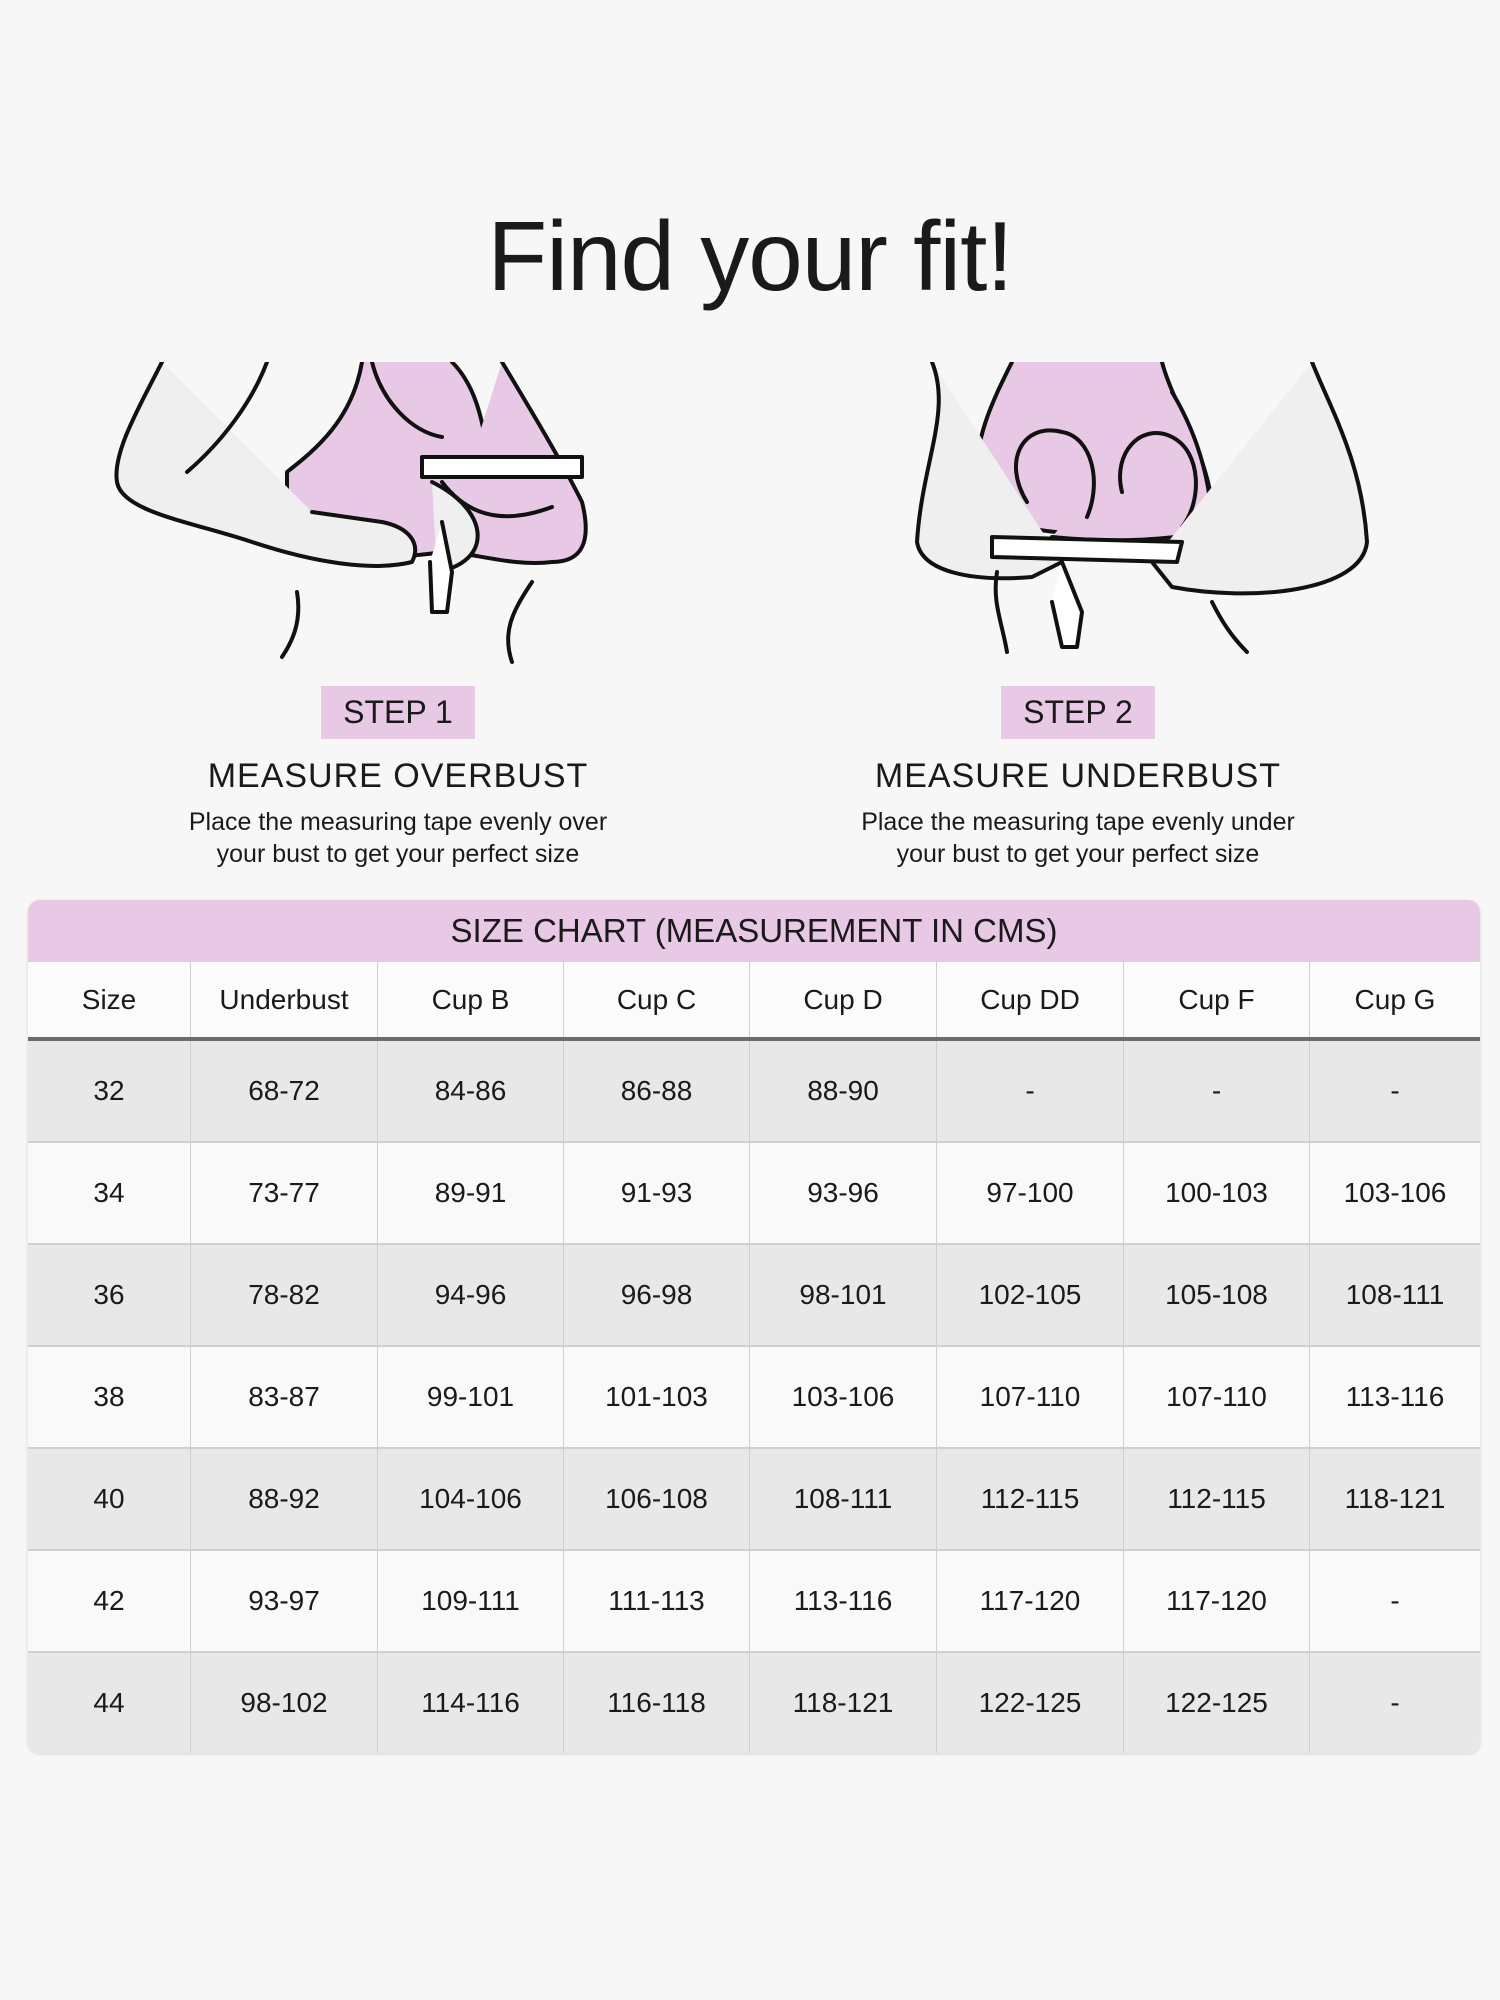 The image size is (1500, 2000). I want to click on table-cell: 100-103, so click(1217, 1193).